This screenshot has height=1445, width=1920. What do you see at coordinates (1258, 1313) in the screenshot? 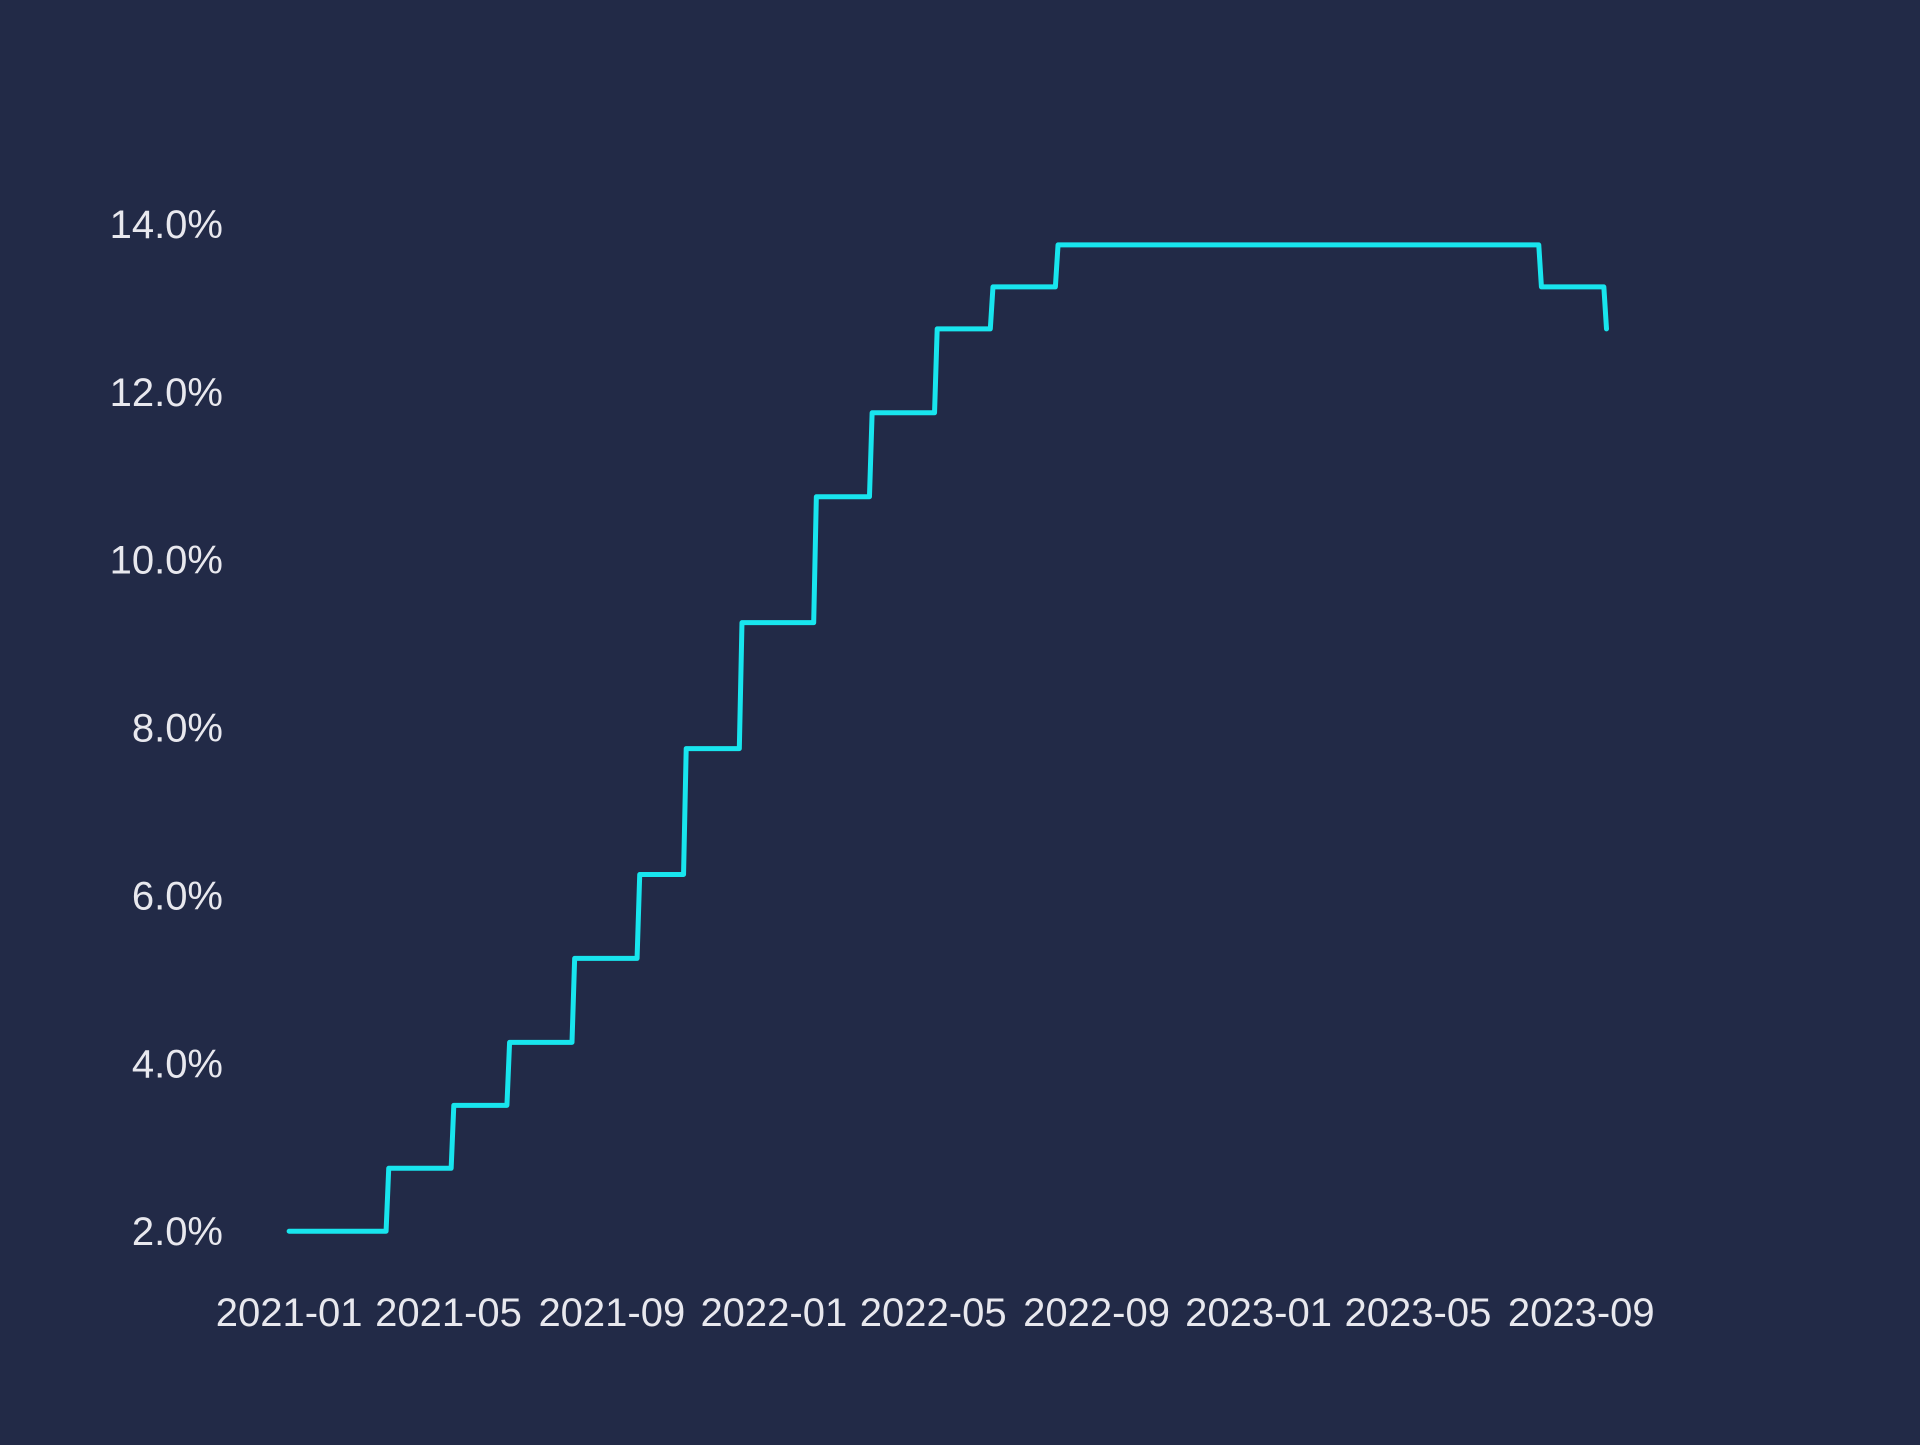
I see `x-tick-label: 2023-01` at bounding box center [1258, 1313].